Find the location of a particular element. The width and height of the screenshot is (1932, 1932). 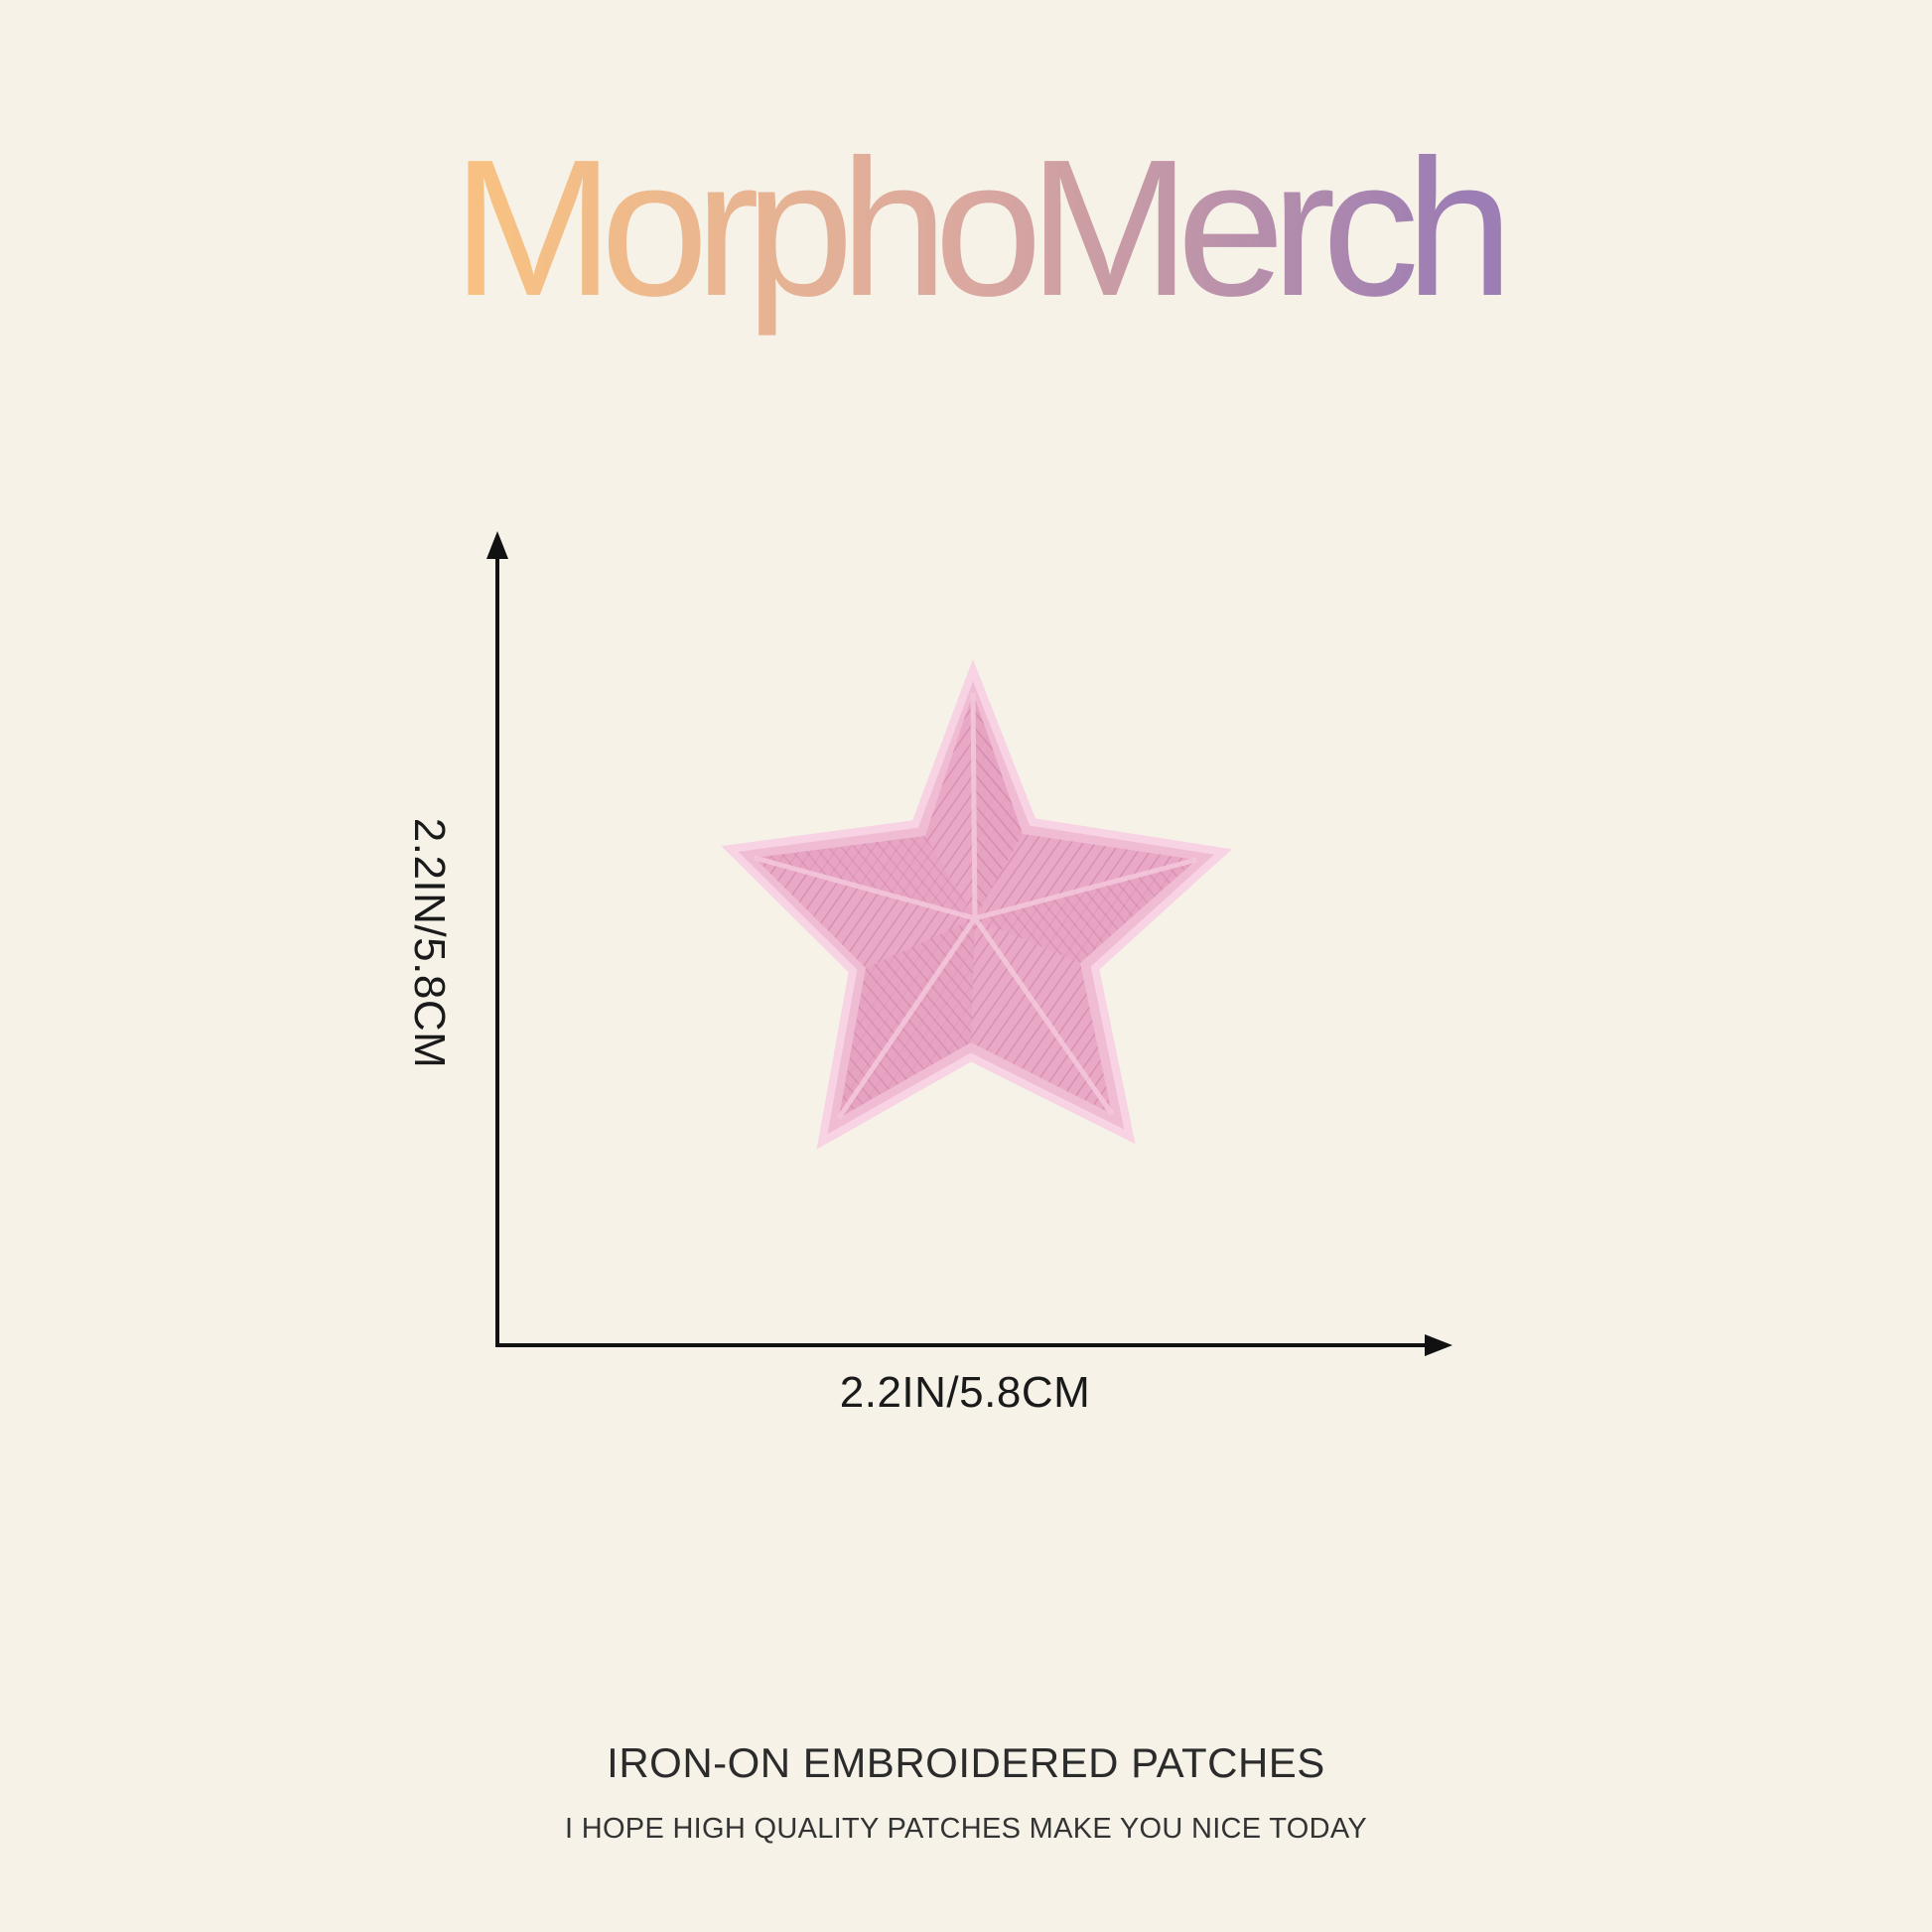

product-title: IRON-ON EMBROIDERED PATCHES is located at coordinates (966, 1762).